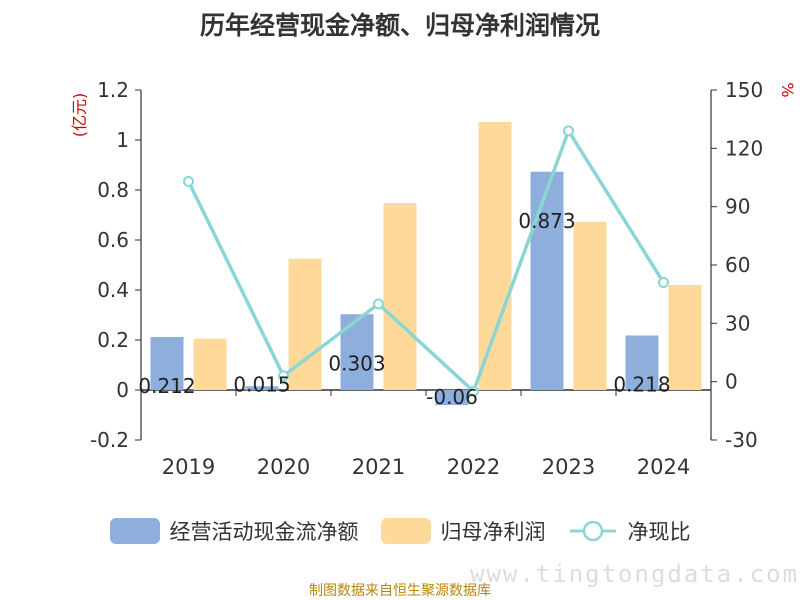 This screenshot has height=600, width=800. Describe the element at coordinates (731, 382) in the screenshot. I see `right-axis-tick-label: 0` at that location.